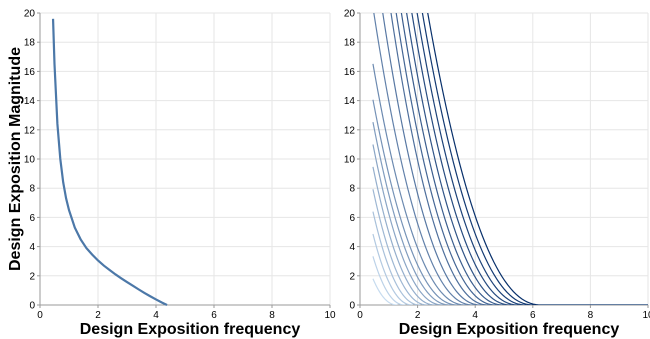 This screenshot has height=339, width=650. What do you see at coordinates (15, 159) in the screenshot?
I see `y-axis-title: Design Exposition Magnitude` at bounding box center [15, 159].